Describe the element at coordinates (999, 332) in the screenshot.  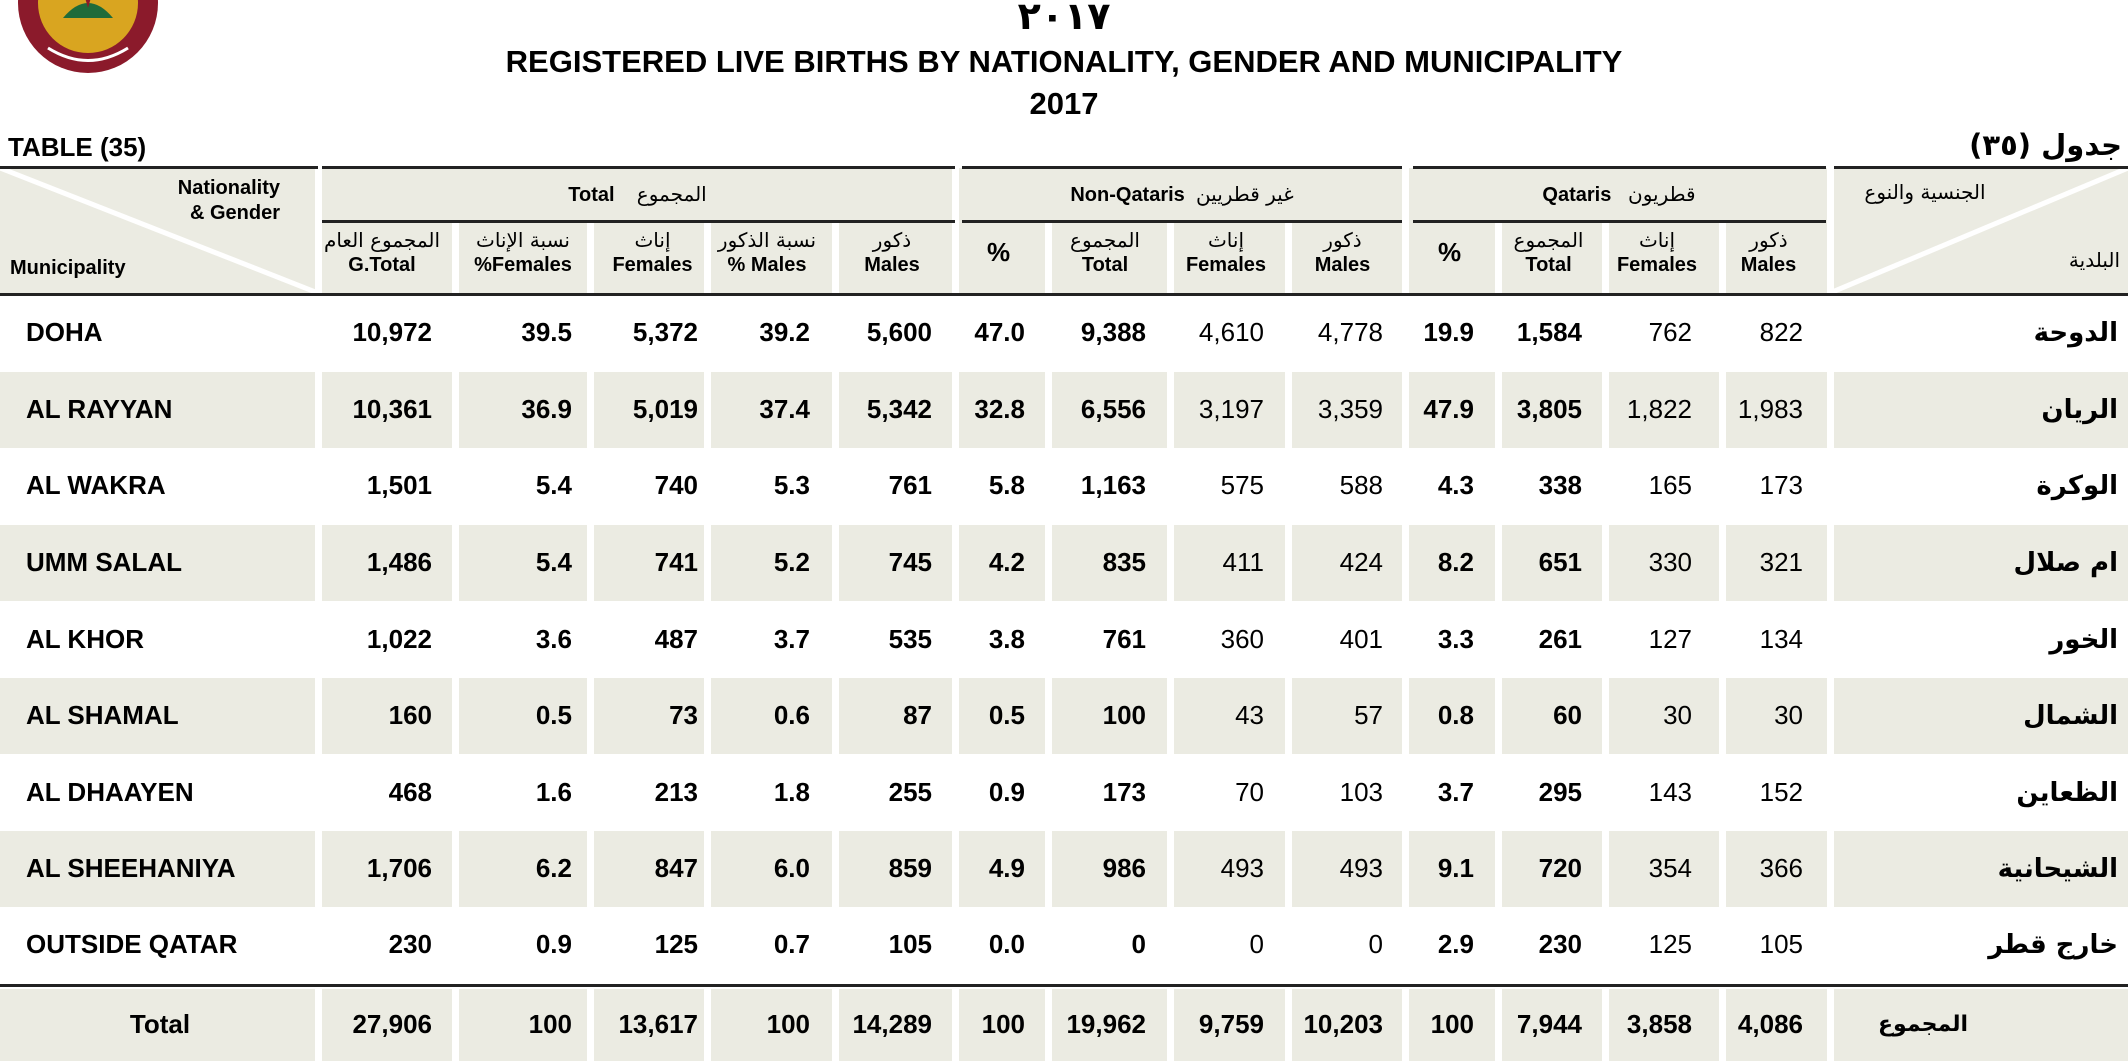
I see `cell-value: 47.0` at that location.